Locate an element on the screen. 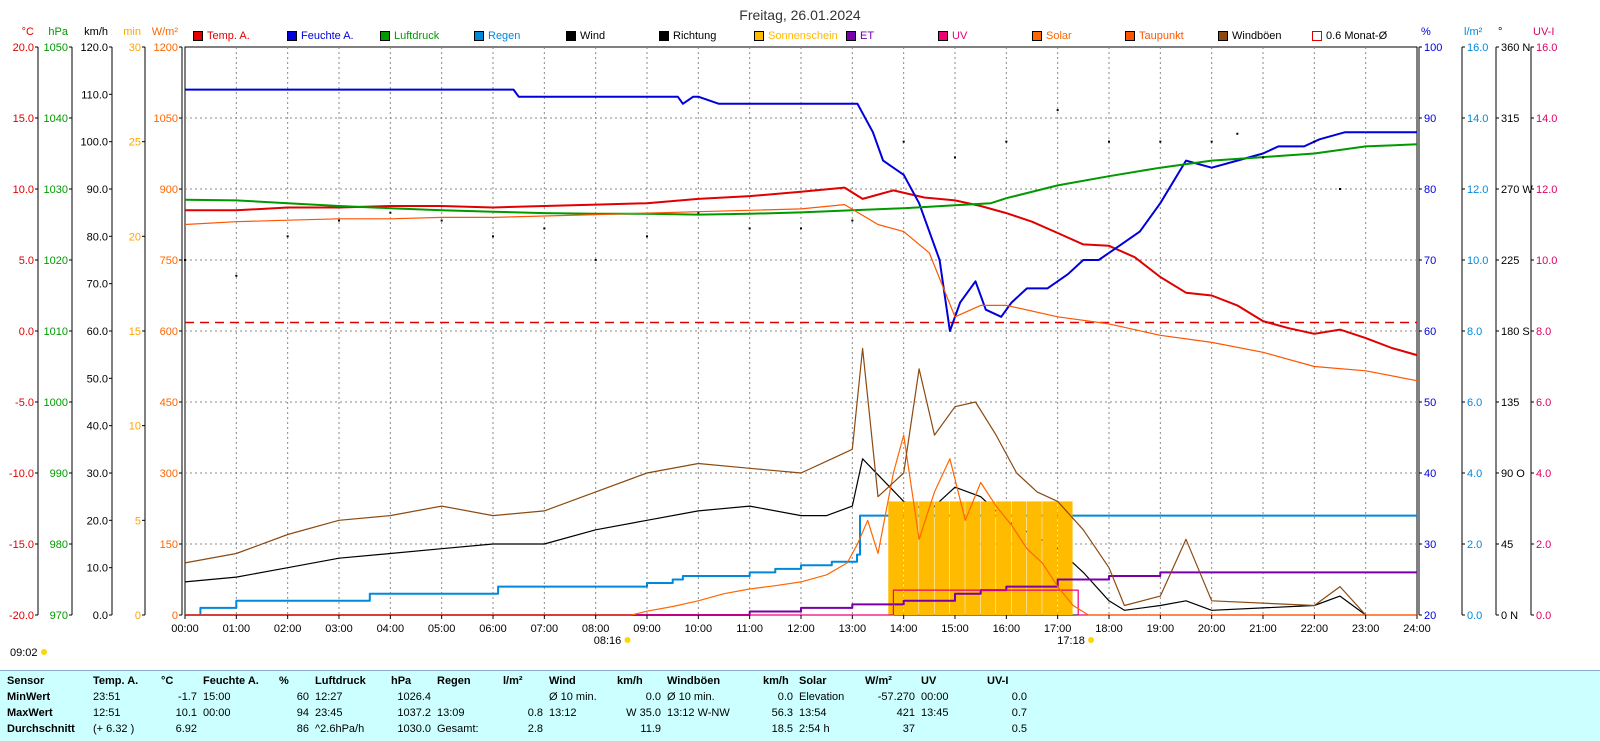  stats-row-label: Durchschnitt is located at coordinates (41, 729).